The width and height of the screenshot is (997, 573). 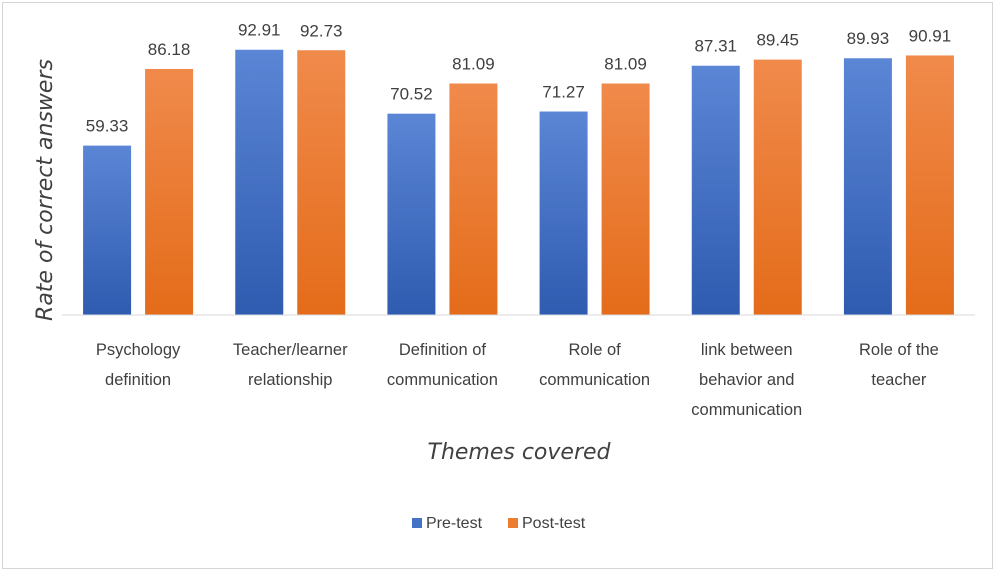 What do you see at coordinates (321, 30) in the screenshot?
I see `data-label-post-test-2: 92.73` at bounding box center [321, 30].